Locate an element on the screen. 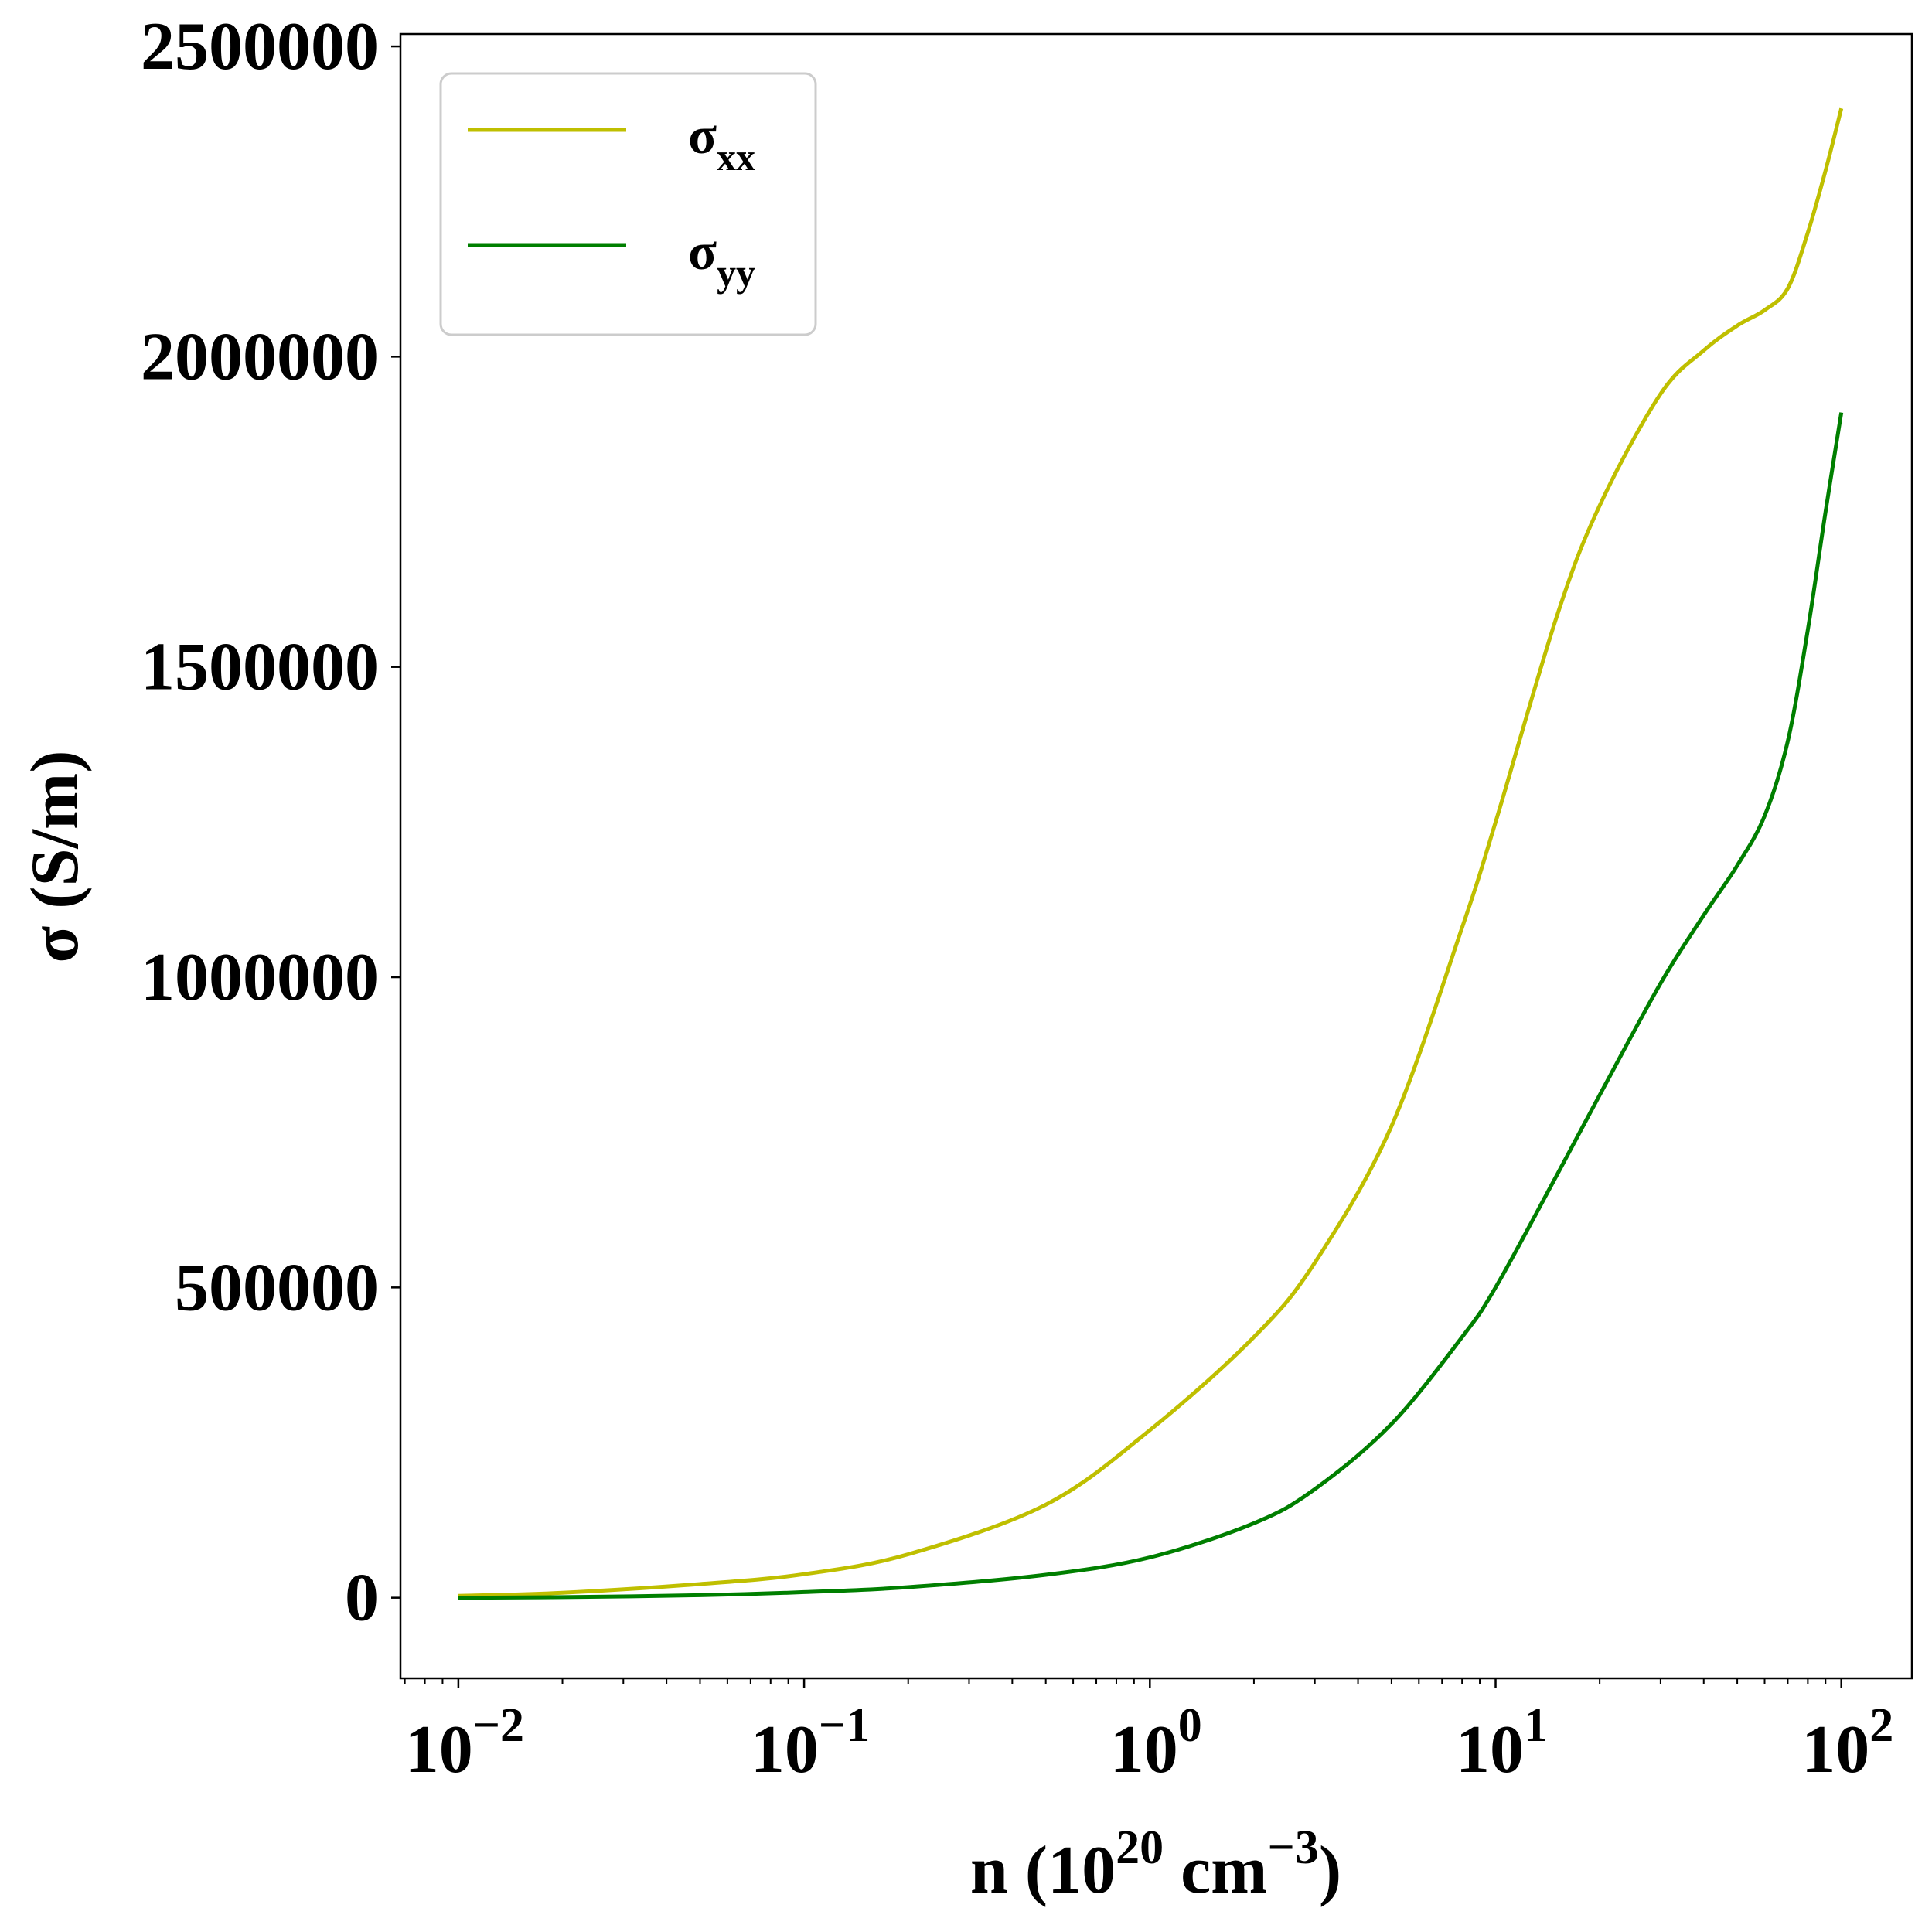 The width and height of the screenshot is (1932, 1925). y-axis-label: σ (S/m) is located at coordinates (56, 856).